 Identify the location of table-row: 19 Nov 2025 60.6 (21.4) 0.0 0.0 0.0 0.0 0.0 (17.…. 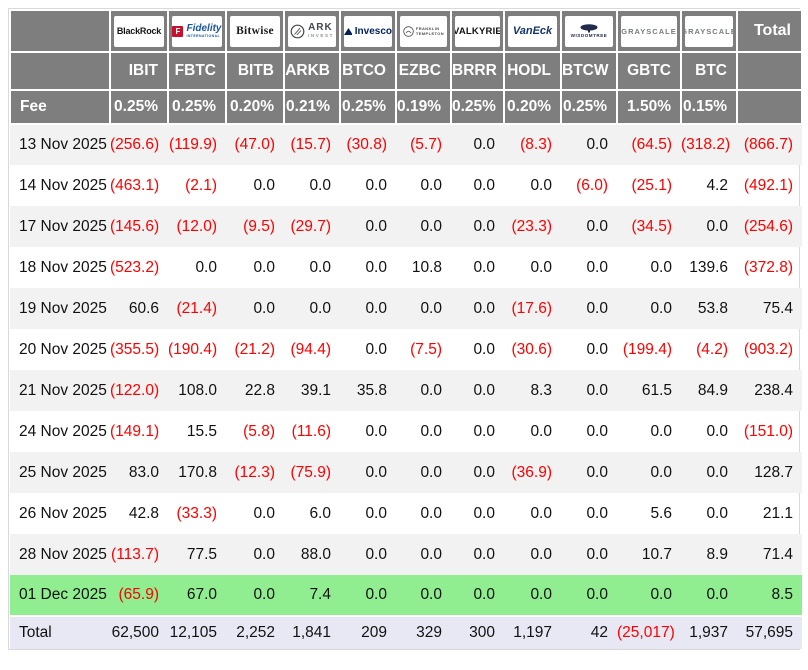
(406, 308).